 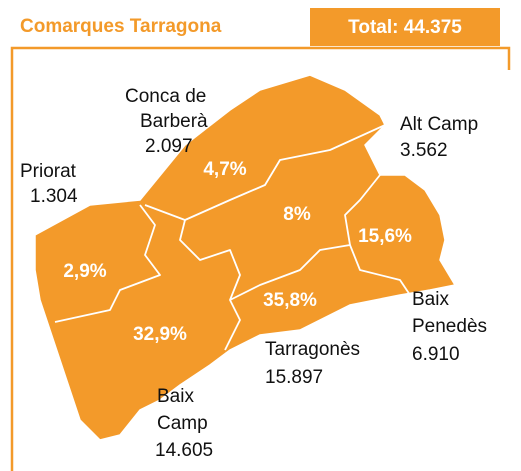 I want to click on region-value: 15.897, so click(x=294, y=377).